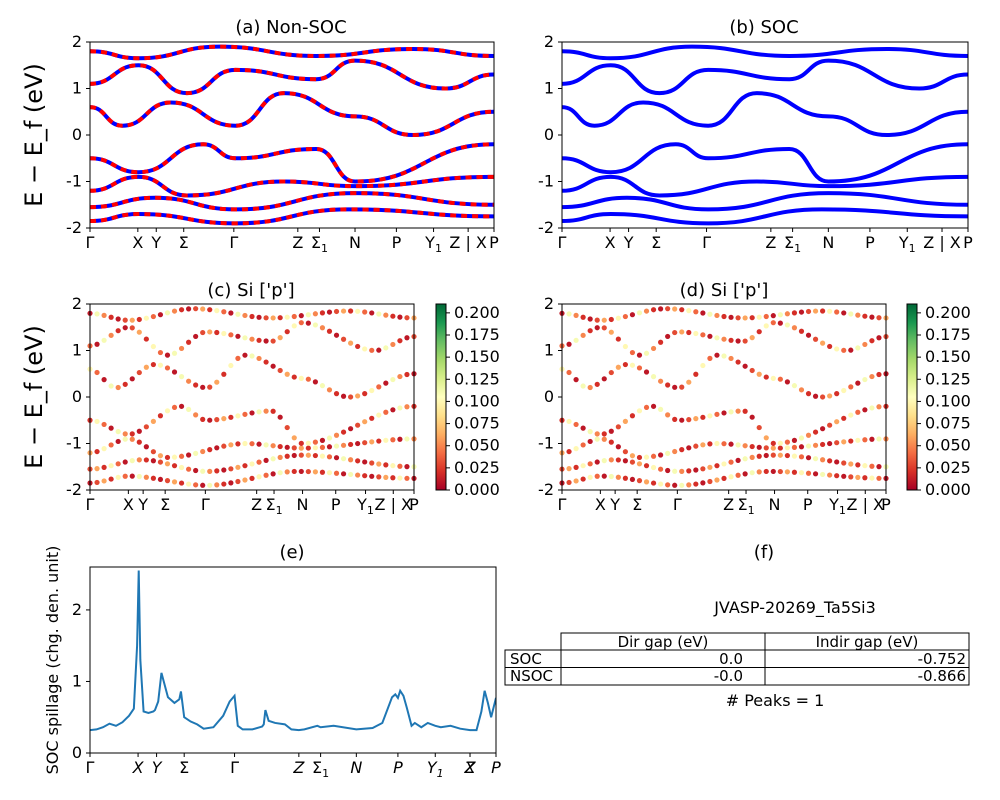 The width and height of the screenshot is (1000, 800). What do you see at coordinates (477, 356) in the screenshot?
I see `panel-c-cbar-label: 0.150` at bounding box center [477, 356].